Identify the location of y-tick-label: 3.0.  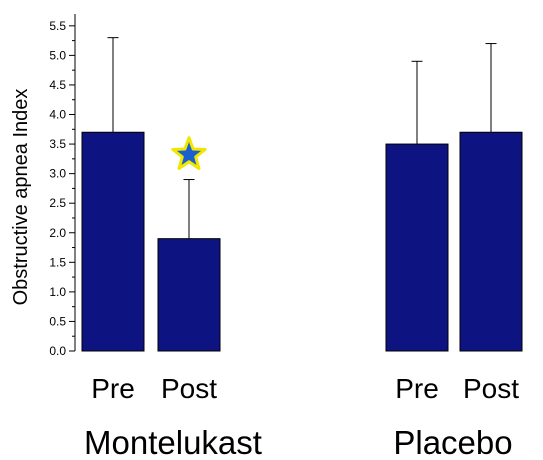
(57, 174).